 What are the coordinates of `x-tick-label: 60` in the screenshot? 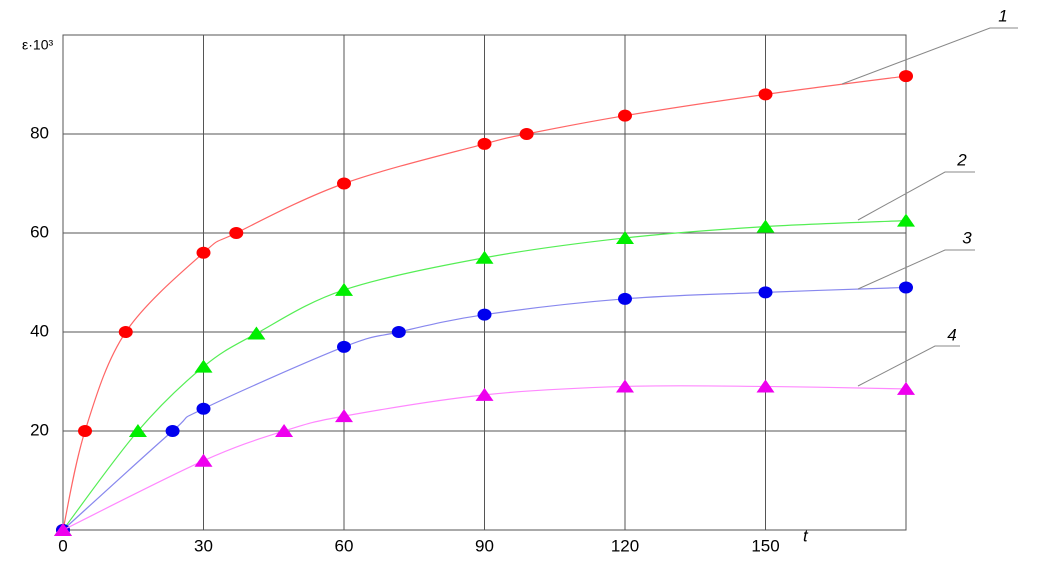 It's located at (344, 545).